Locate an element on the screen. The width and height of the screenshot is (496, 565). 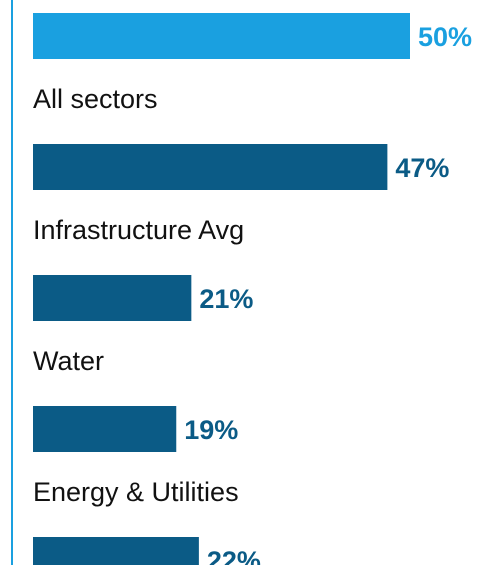
category-label: All sectors is located at coordinates (95, 99).